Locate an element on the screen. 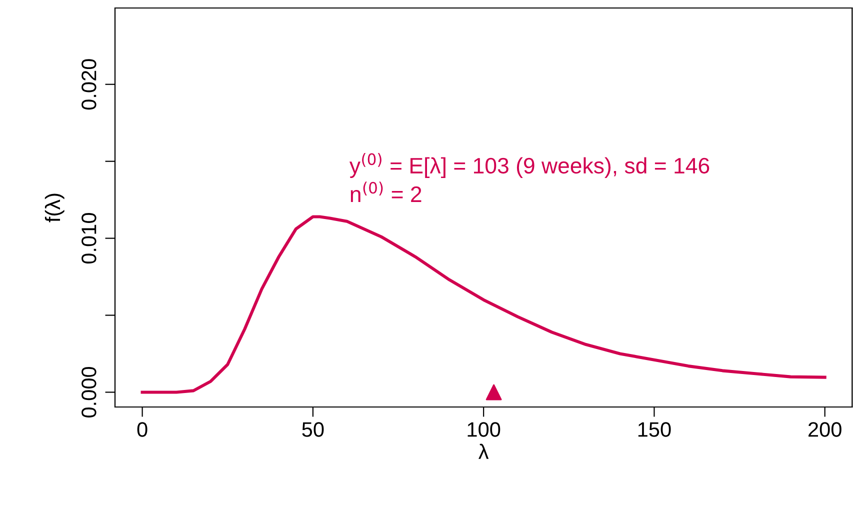 The image size is (853, 505). y-axis-title: f(λ) is located at coordinates (54, 208).